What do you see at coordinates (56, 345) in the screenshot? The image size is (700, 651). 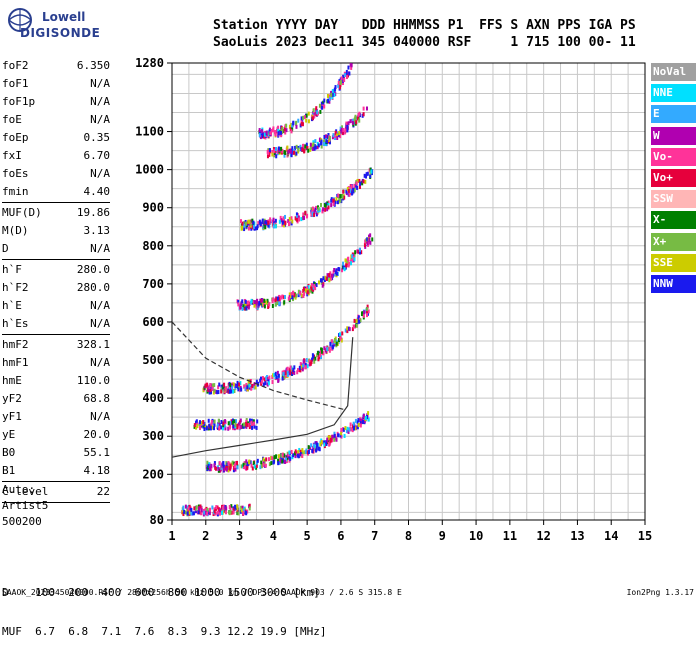 I see `param-row: hmF2 328.1` at bounding box center [56, 345].